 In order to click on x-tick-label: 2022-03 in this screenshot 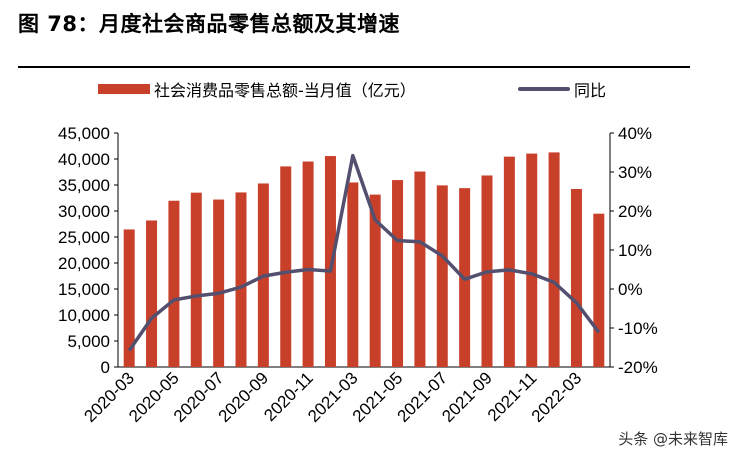, I will do `click(557, 397)`.